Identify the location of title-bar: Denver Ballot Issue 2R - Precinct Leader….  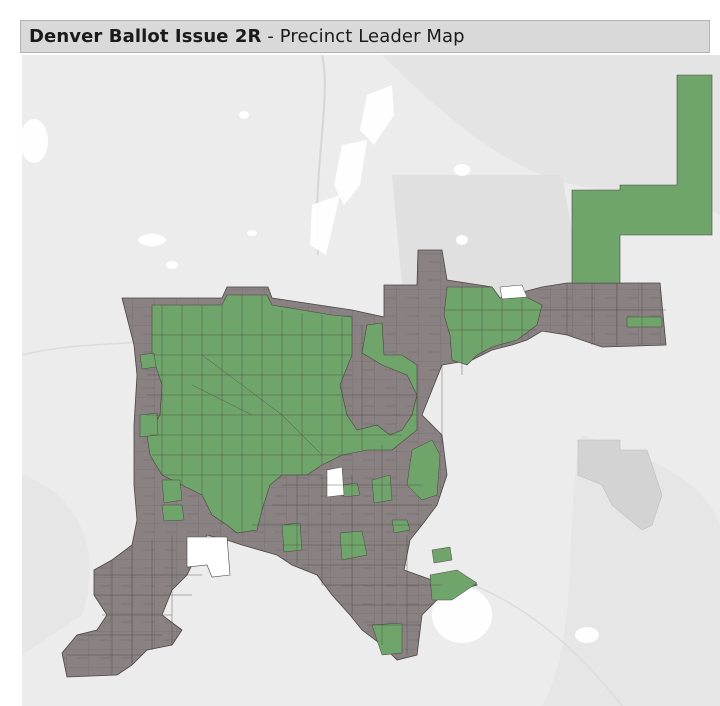
(365, 36).